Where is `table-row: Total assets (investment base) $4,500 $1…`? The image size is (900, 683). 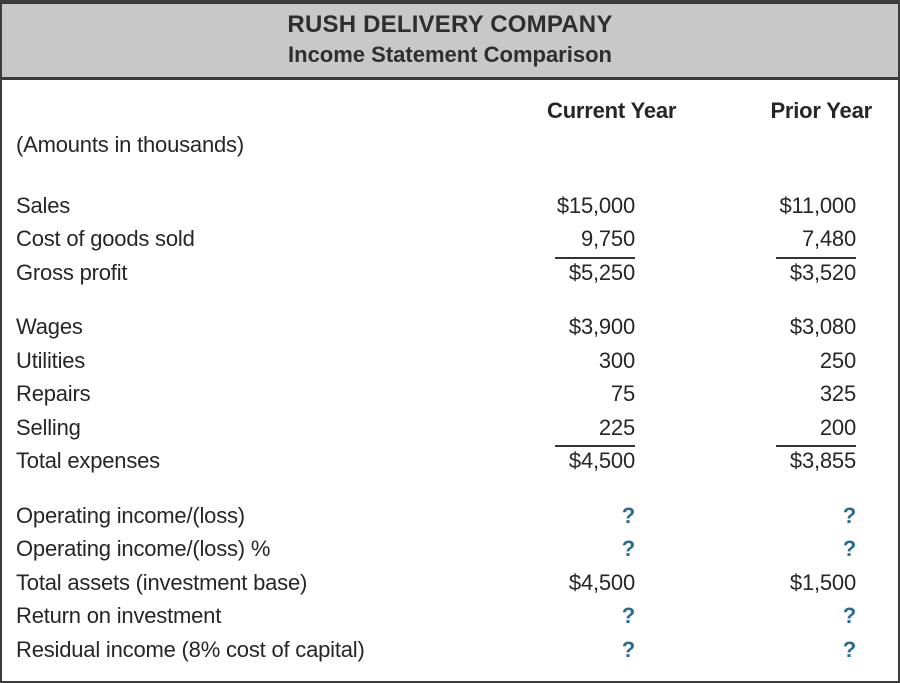 table-row: Total assets (investment base) $4,500 $1… is located at coordinates (436, 583).